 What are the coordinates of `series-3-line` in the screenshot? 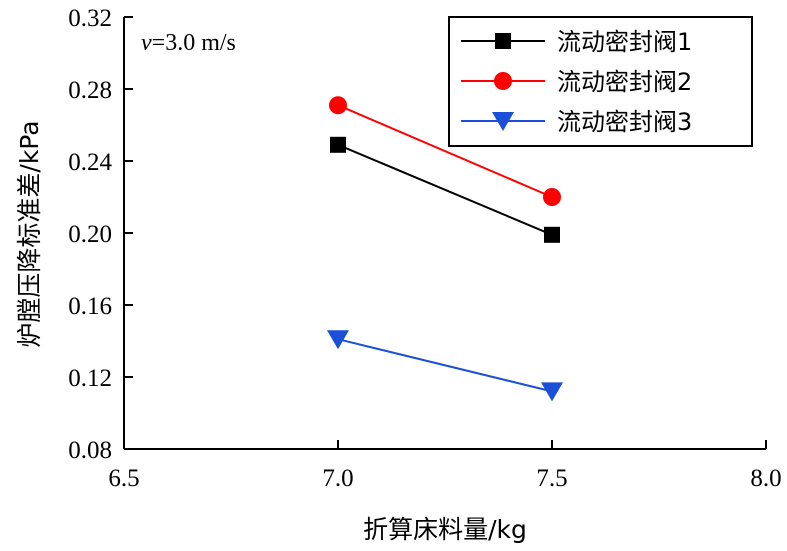 It's located at (445, 365).